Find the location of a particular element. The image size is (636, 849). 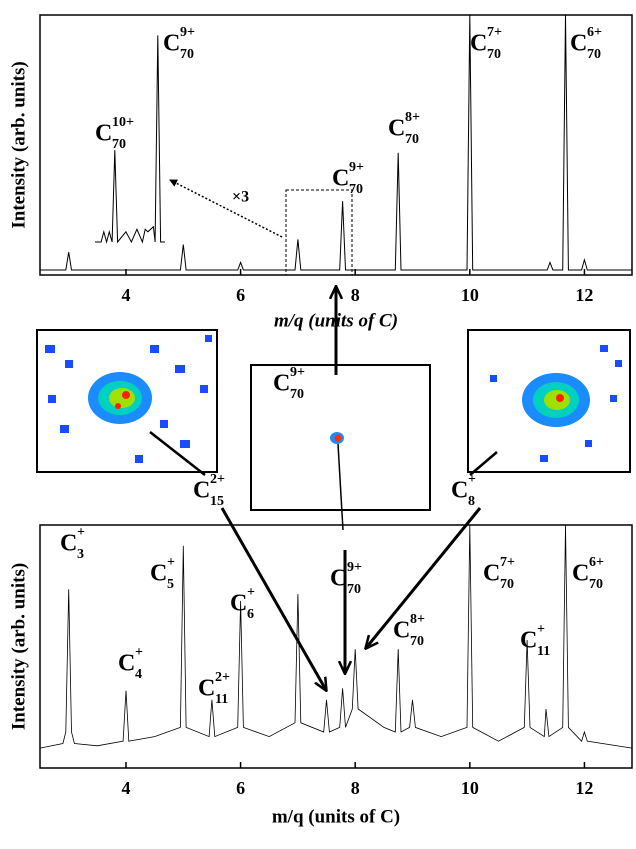

ion-charge: 10+ is located at coordinates (123, 122).